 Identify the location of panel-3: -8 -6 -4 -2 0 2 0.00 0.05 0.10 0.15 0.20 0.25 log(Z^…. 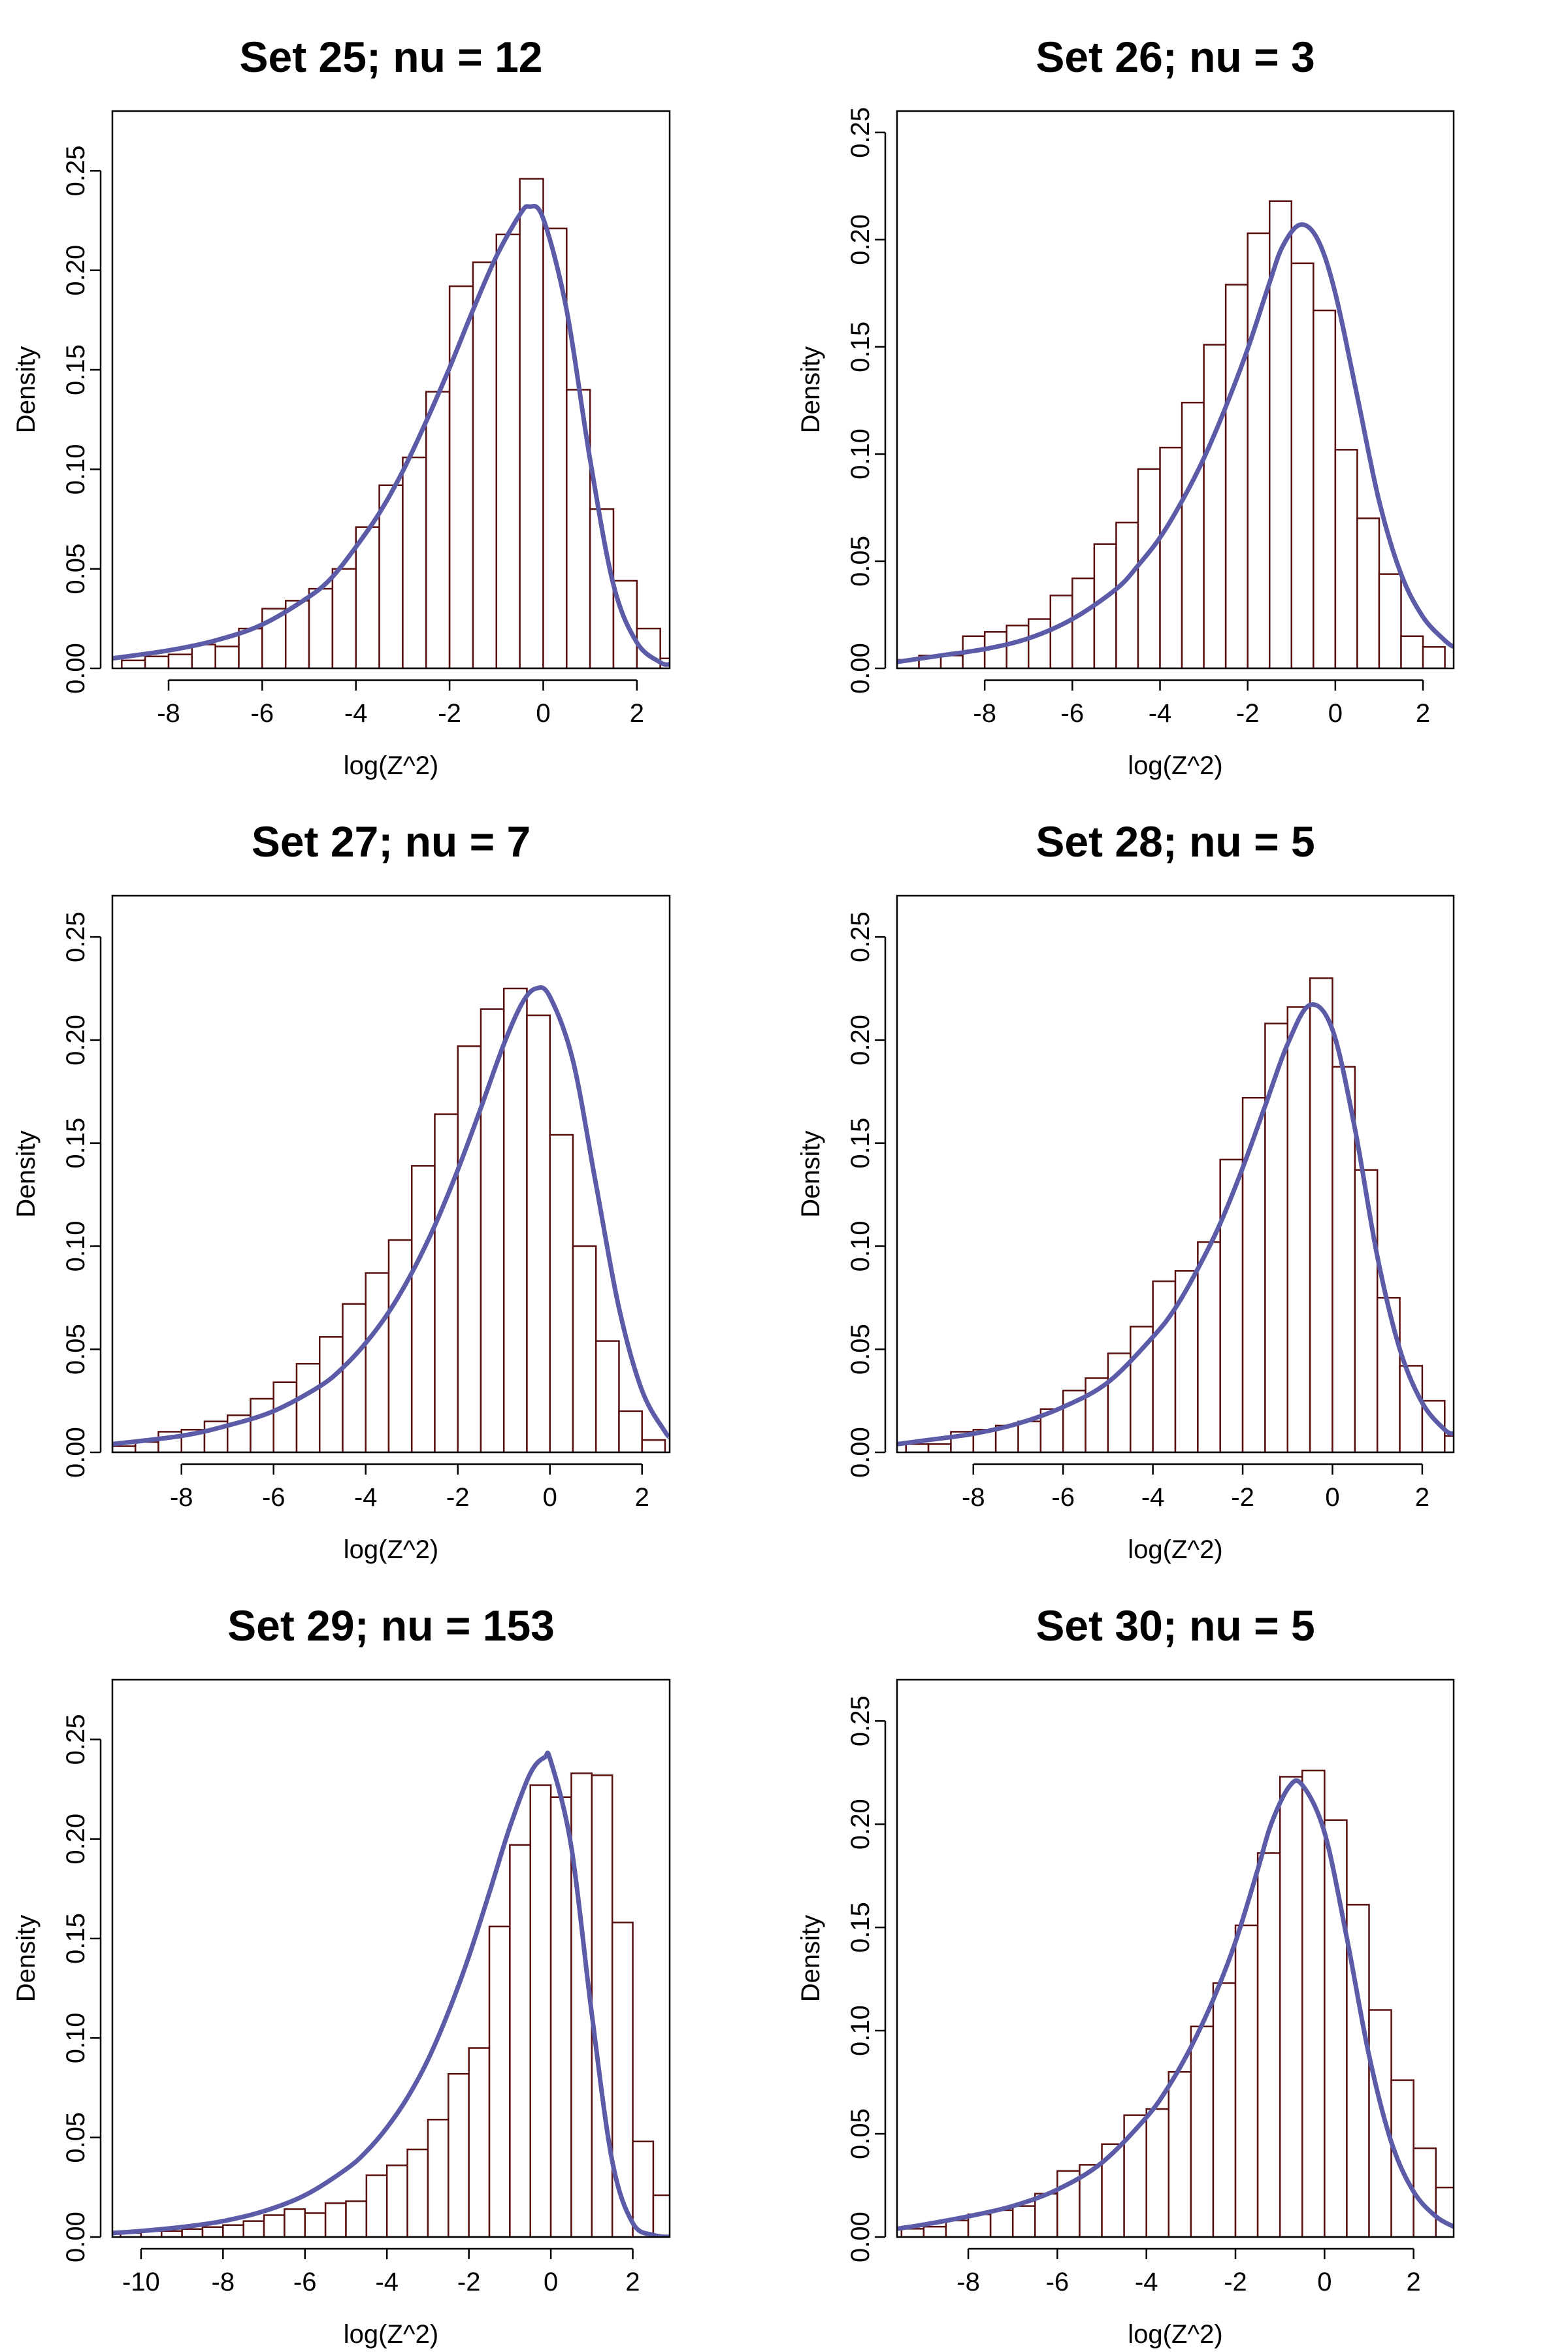
(341, 1190).